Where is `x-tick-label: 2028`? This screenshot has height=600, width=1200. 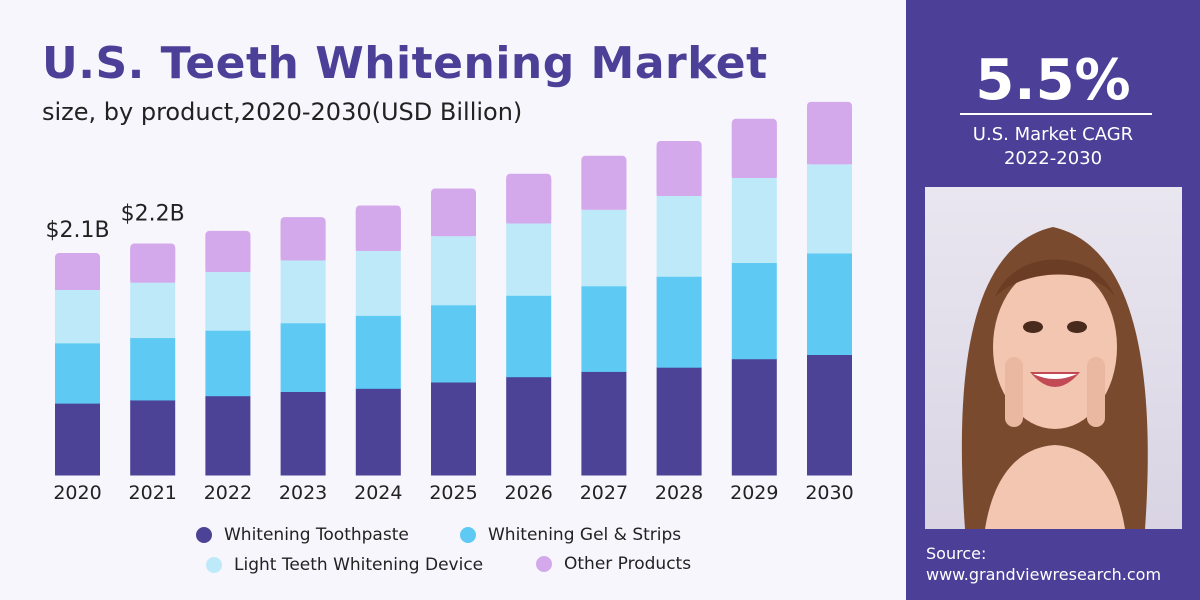
x-tick-label: 2028 is located at coordinates (679, 493).